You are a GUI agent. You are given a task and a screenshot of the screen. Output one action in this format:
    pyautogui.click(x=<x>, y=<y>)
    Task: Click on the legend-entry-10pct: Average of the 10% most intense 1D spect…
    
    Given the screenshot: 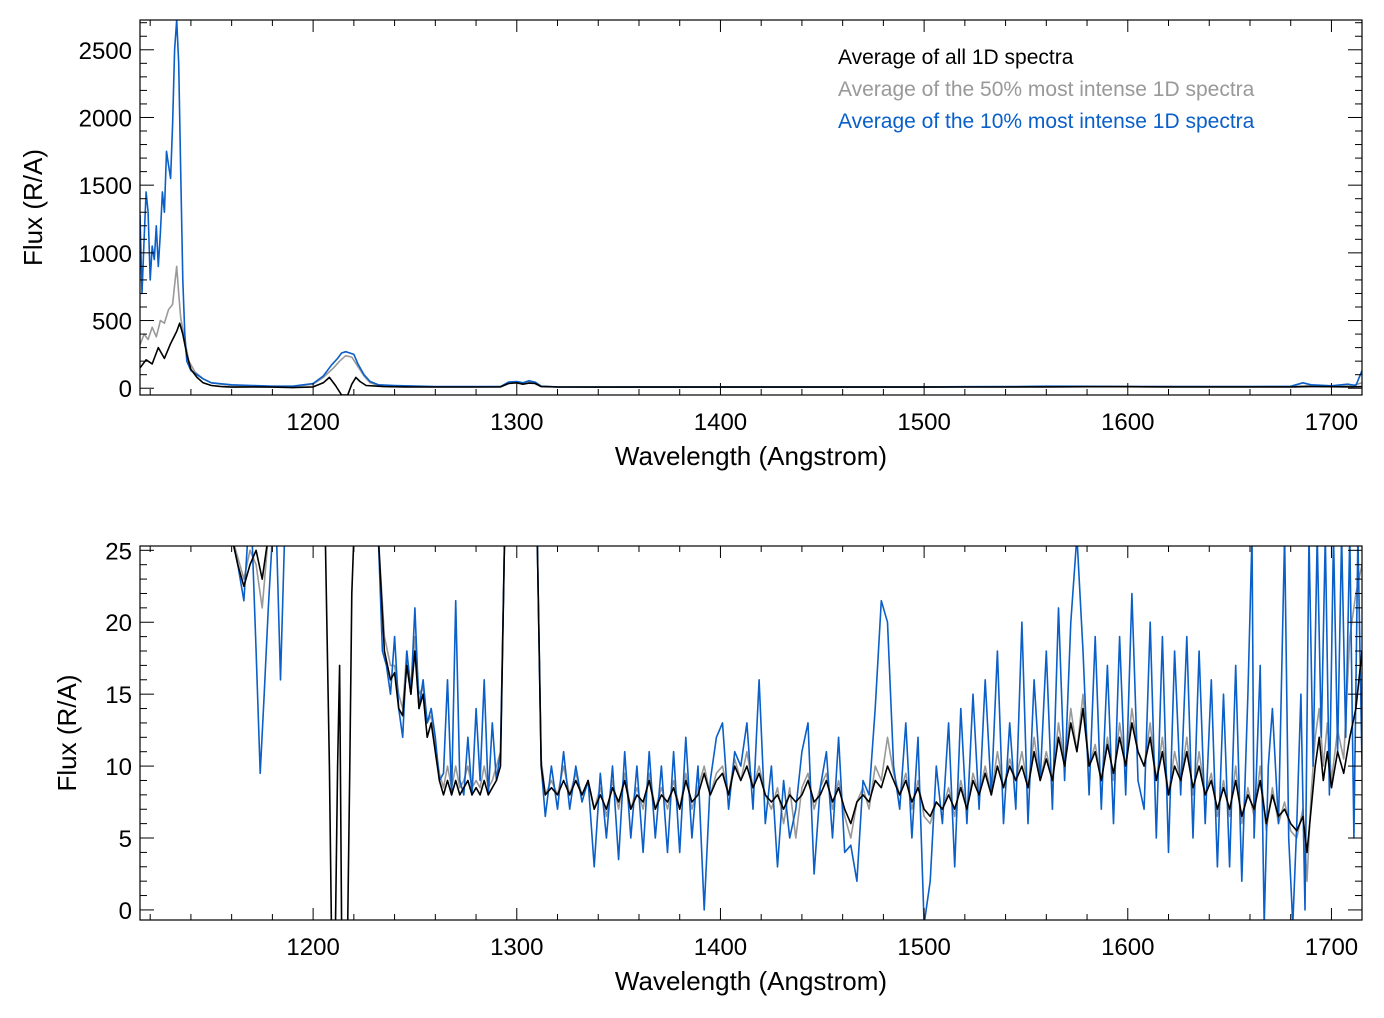 What is the action you would take?
    pyautogui.click(x=1046, y=121)
    